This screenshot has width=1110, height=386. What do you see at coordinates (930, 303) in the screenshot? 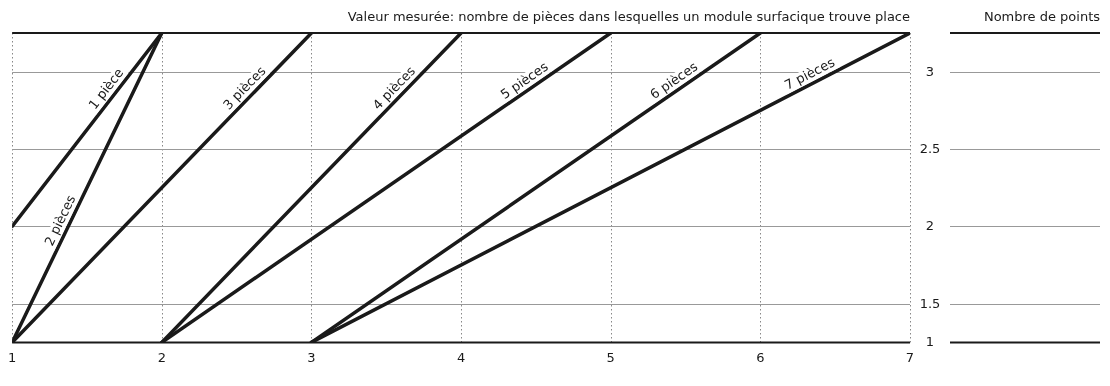
I see `y-tick-label: 1.5` at bounding box center [930, 303].